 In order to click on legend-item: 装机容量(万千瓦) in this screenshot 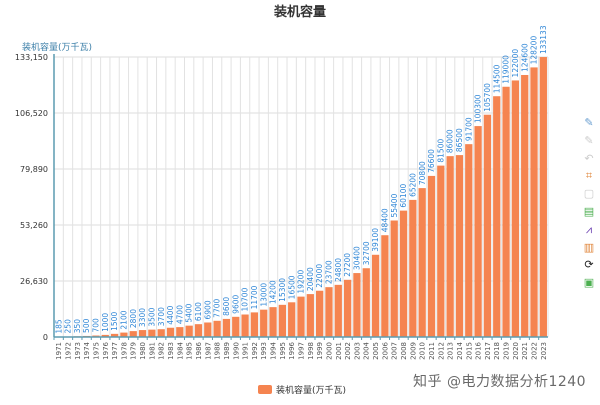, I will do `click(302, 389)`.